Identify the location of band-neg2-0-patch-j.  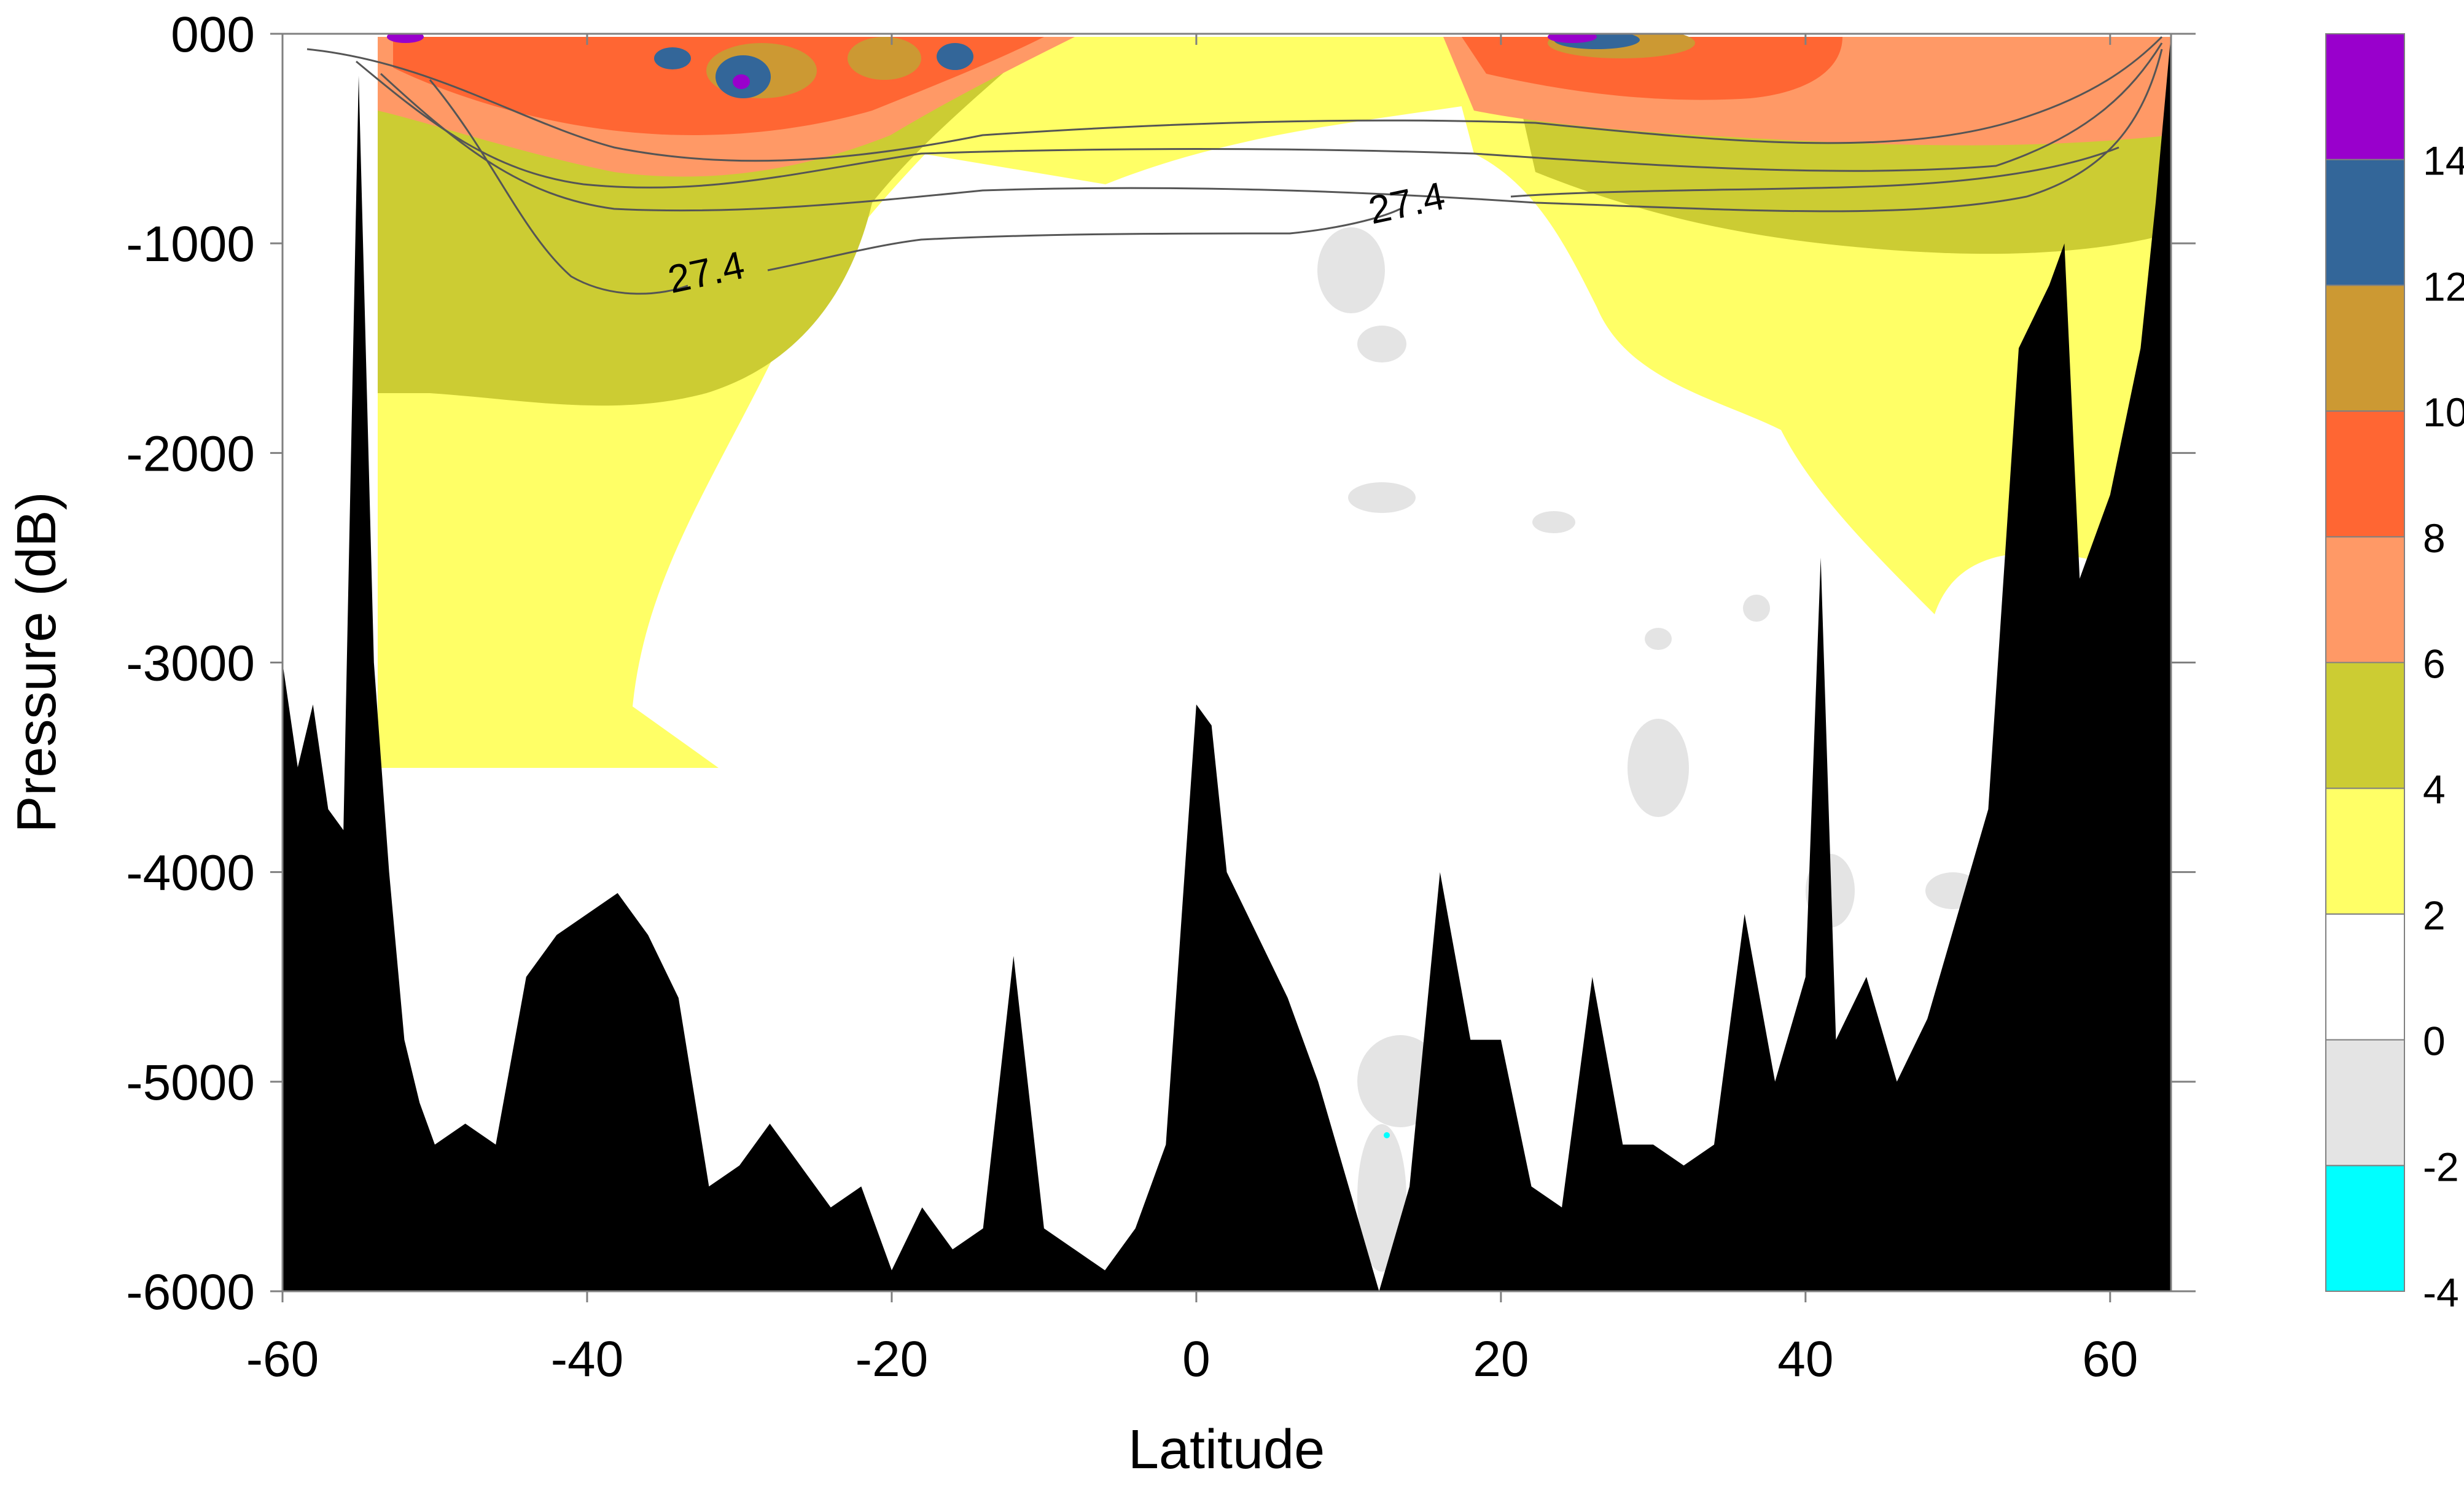
(1658, 639).